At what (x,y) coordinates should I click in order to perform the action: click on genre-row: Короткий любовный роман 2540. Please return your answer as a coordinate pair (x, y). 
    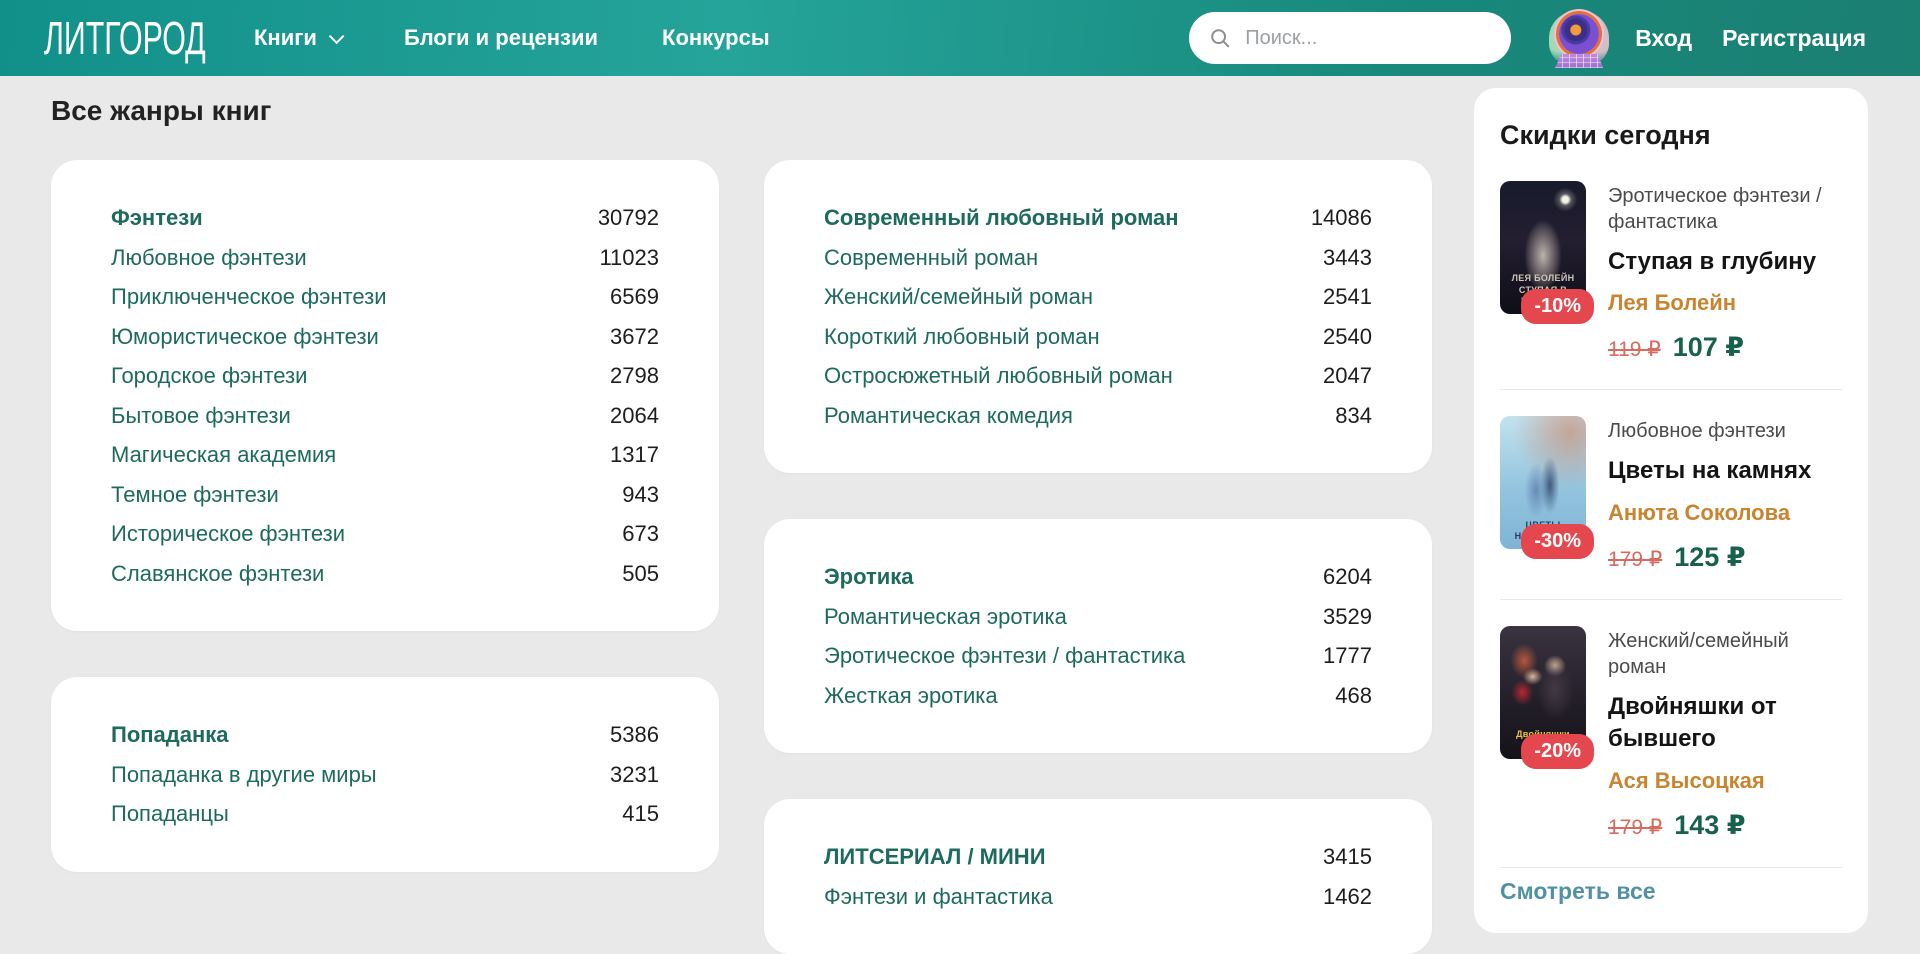
    Looking at the image, I should click on (1098, 337).